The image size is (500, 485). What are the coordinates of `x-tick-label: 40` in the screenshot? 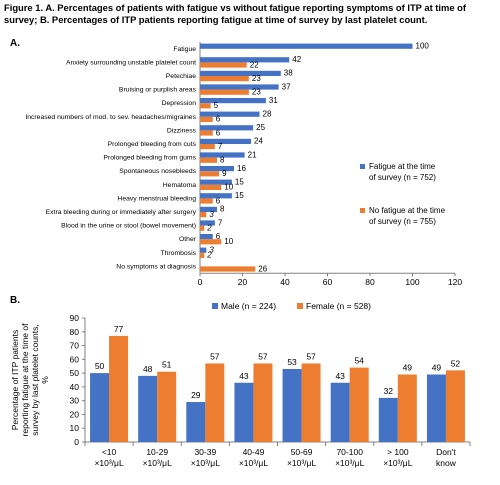 It's located at (285, 282).